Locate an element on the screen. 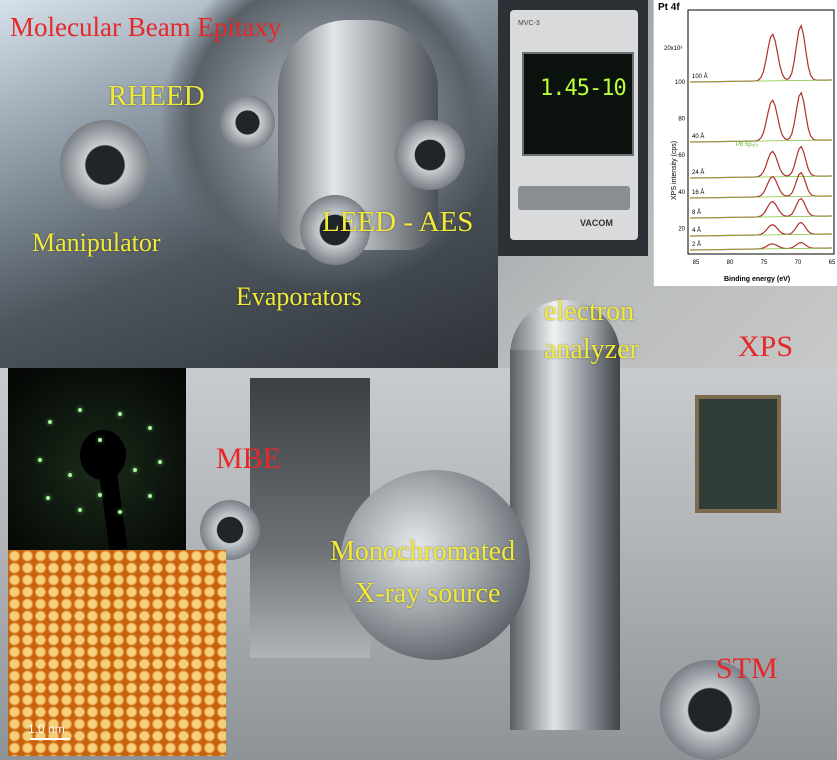 This screenshot has width=837, height=760. pressure-gauge: MVC-3 1.45-10 VACOM is located at coordinates (573, 128).